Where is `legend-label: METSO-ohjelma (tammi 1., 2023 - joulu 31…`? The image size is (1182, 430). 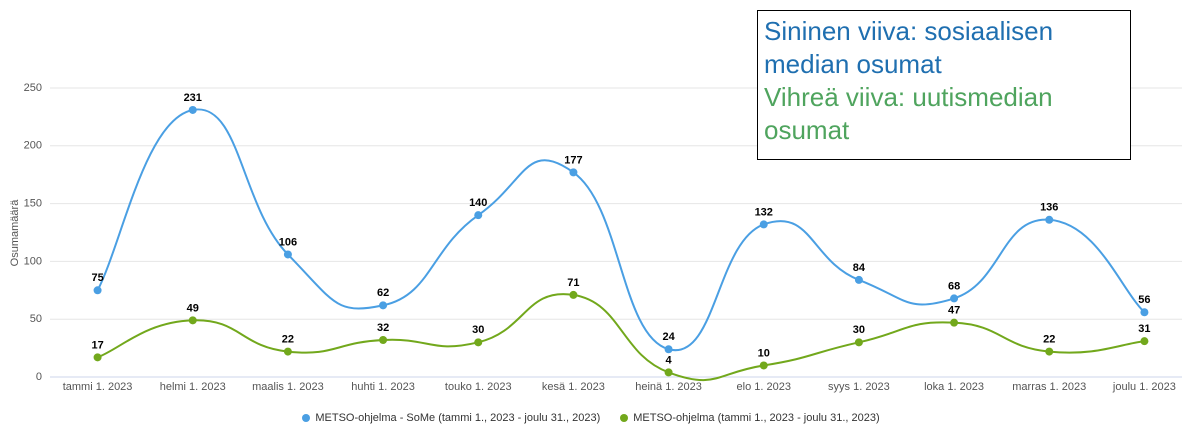
legend-label: METSO-ohjelma (tammi 1., 2023 - joulu 31… is located at coordinates (756, 418).